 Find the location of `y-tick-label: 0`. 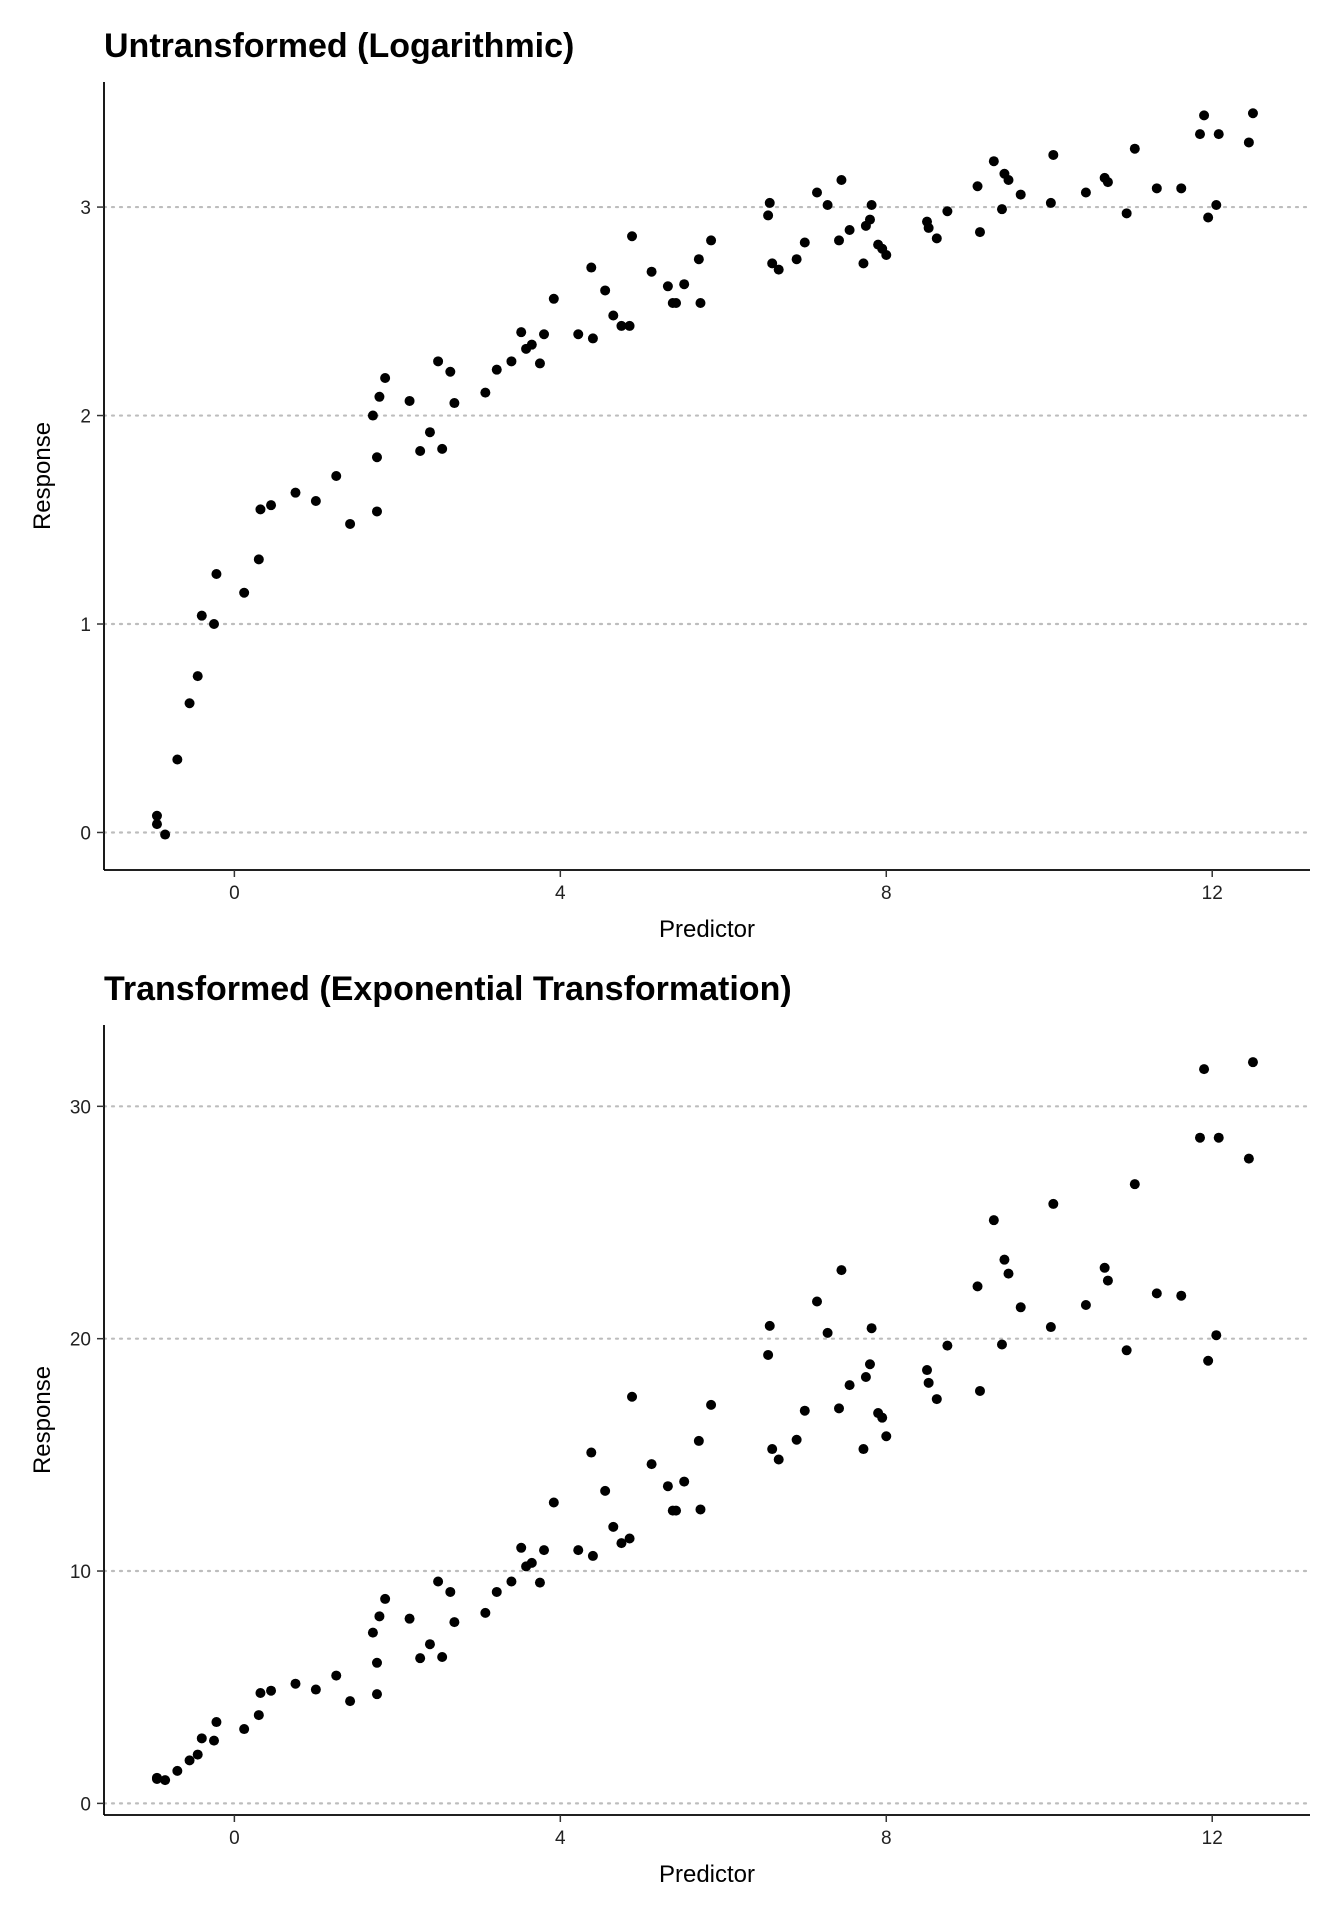

y-tick-label: 0 is located at coordinates (85, 1804).